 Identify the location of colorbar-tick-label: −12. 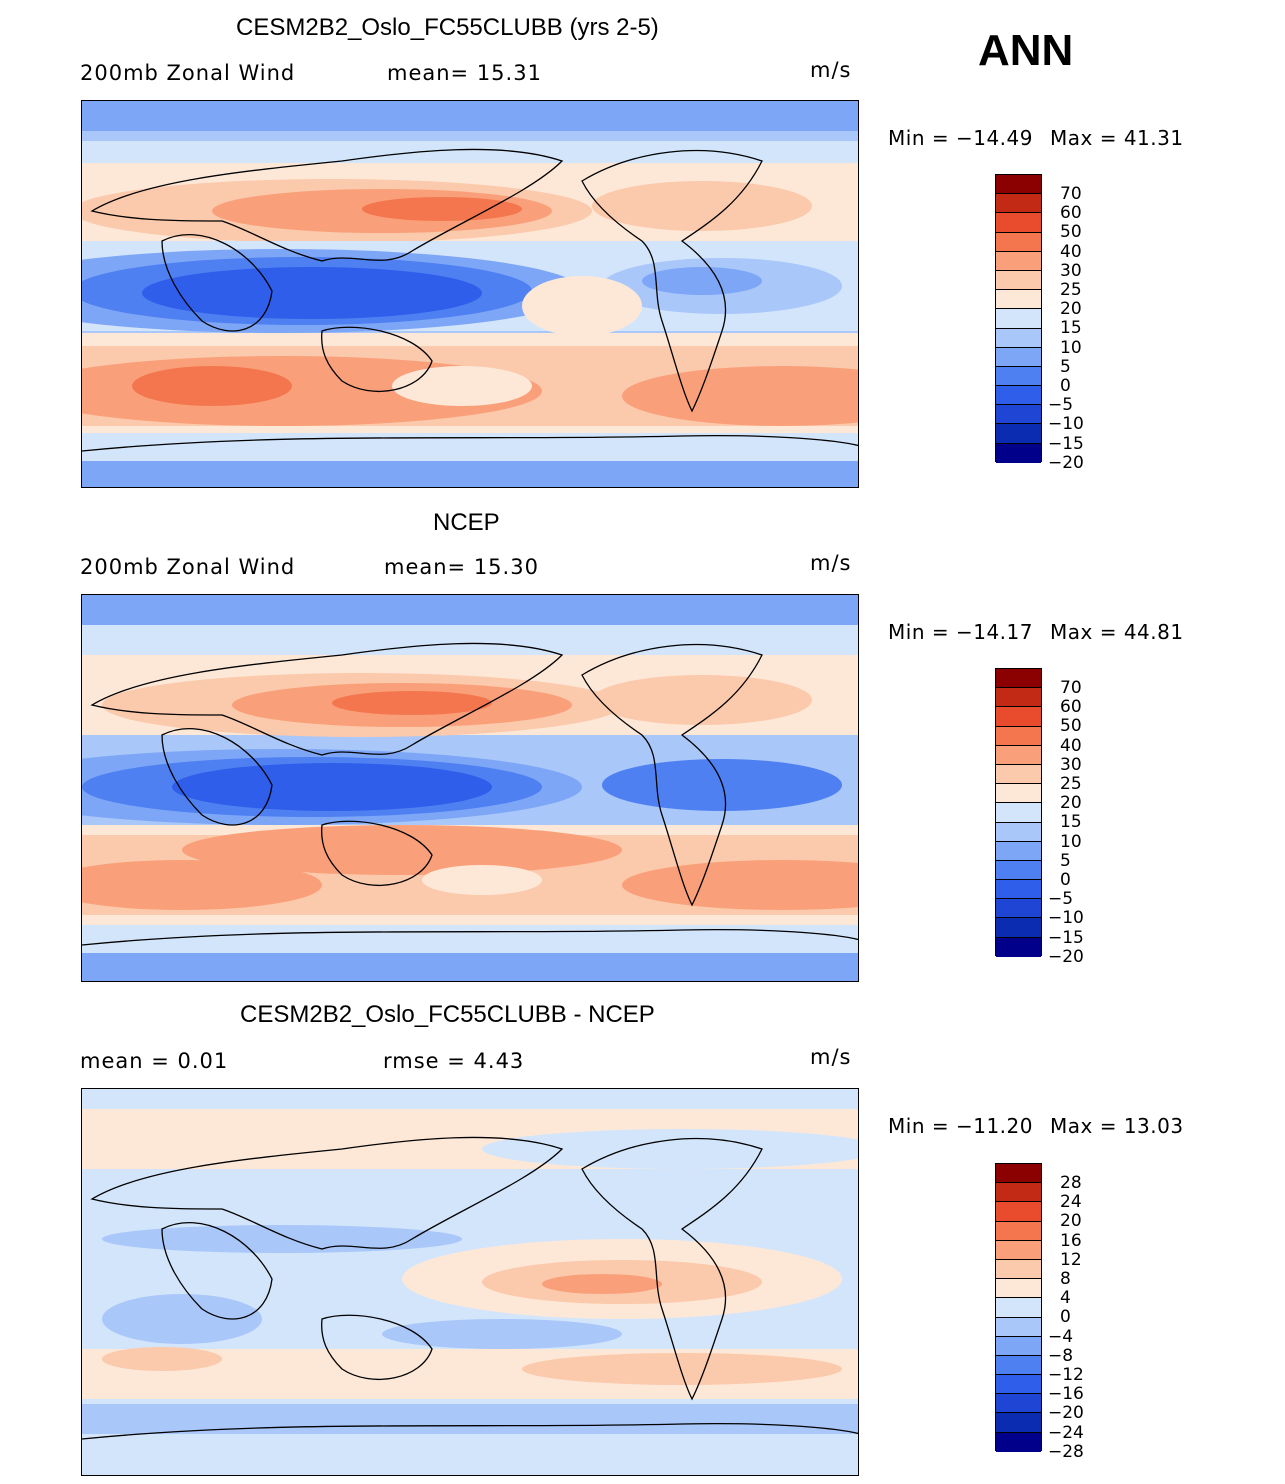
(1066, 1375).